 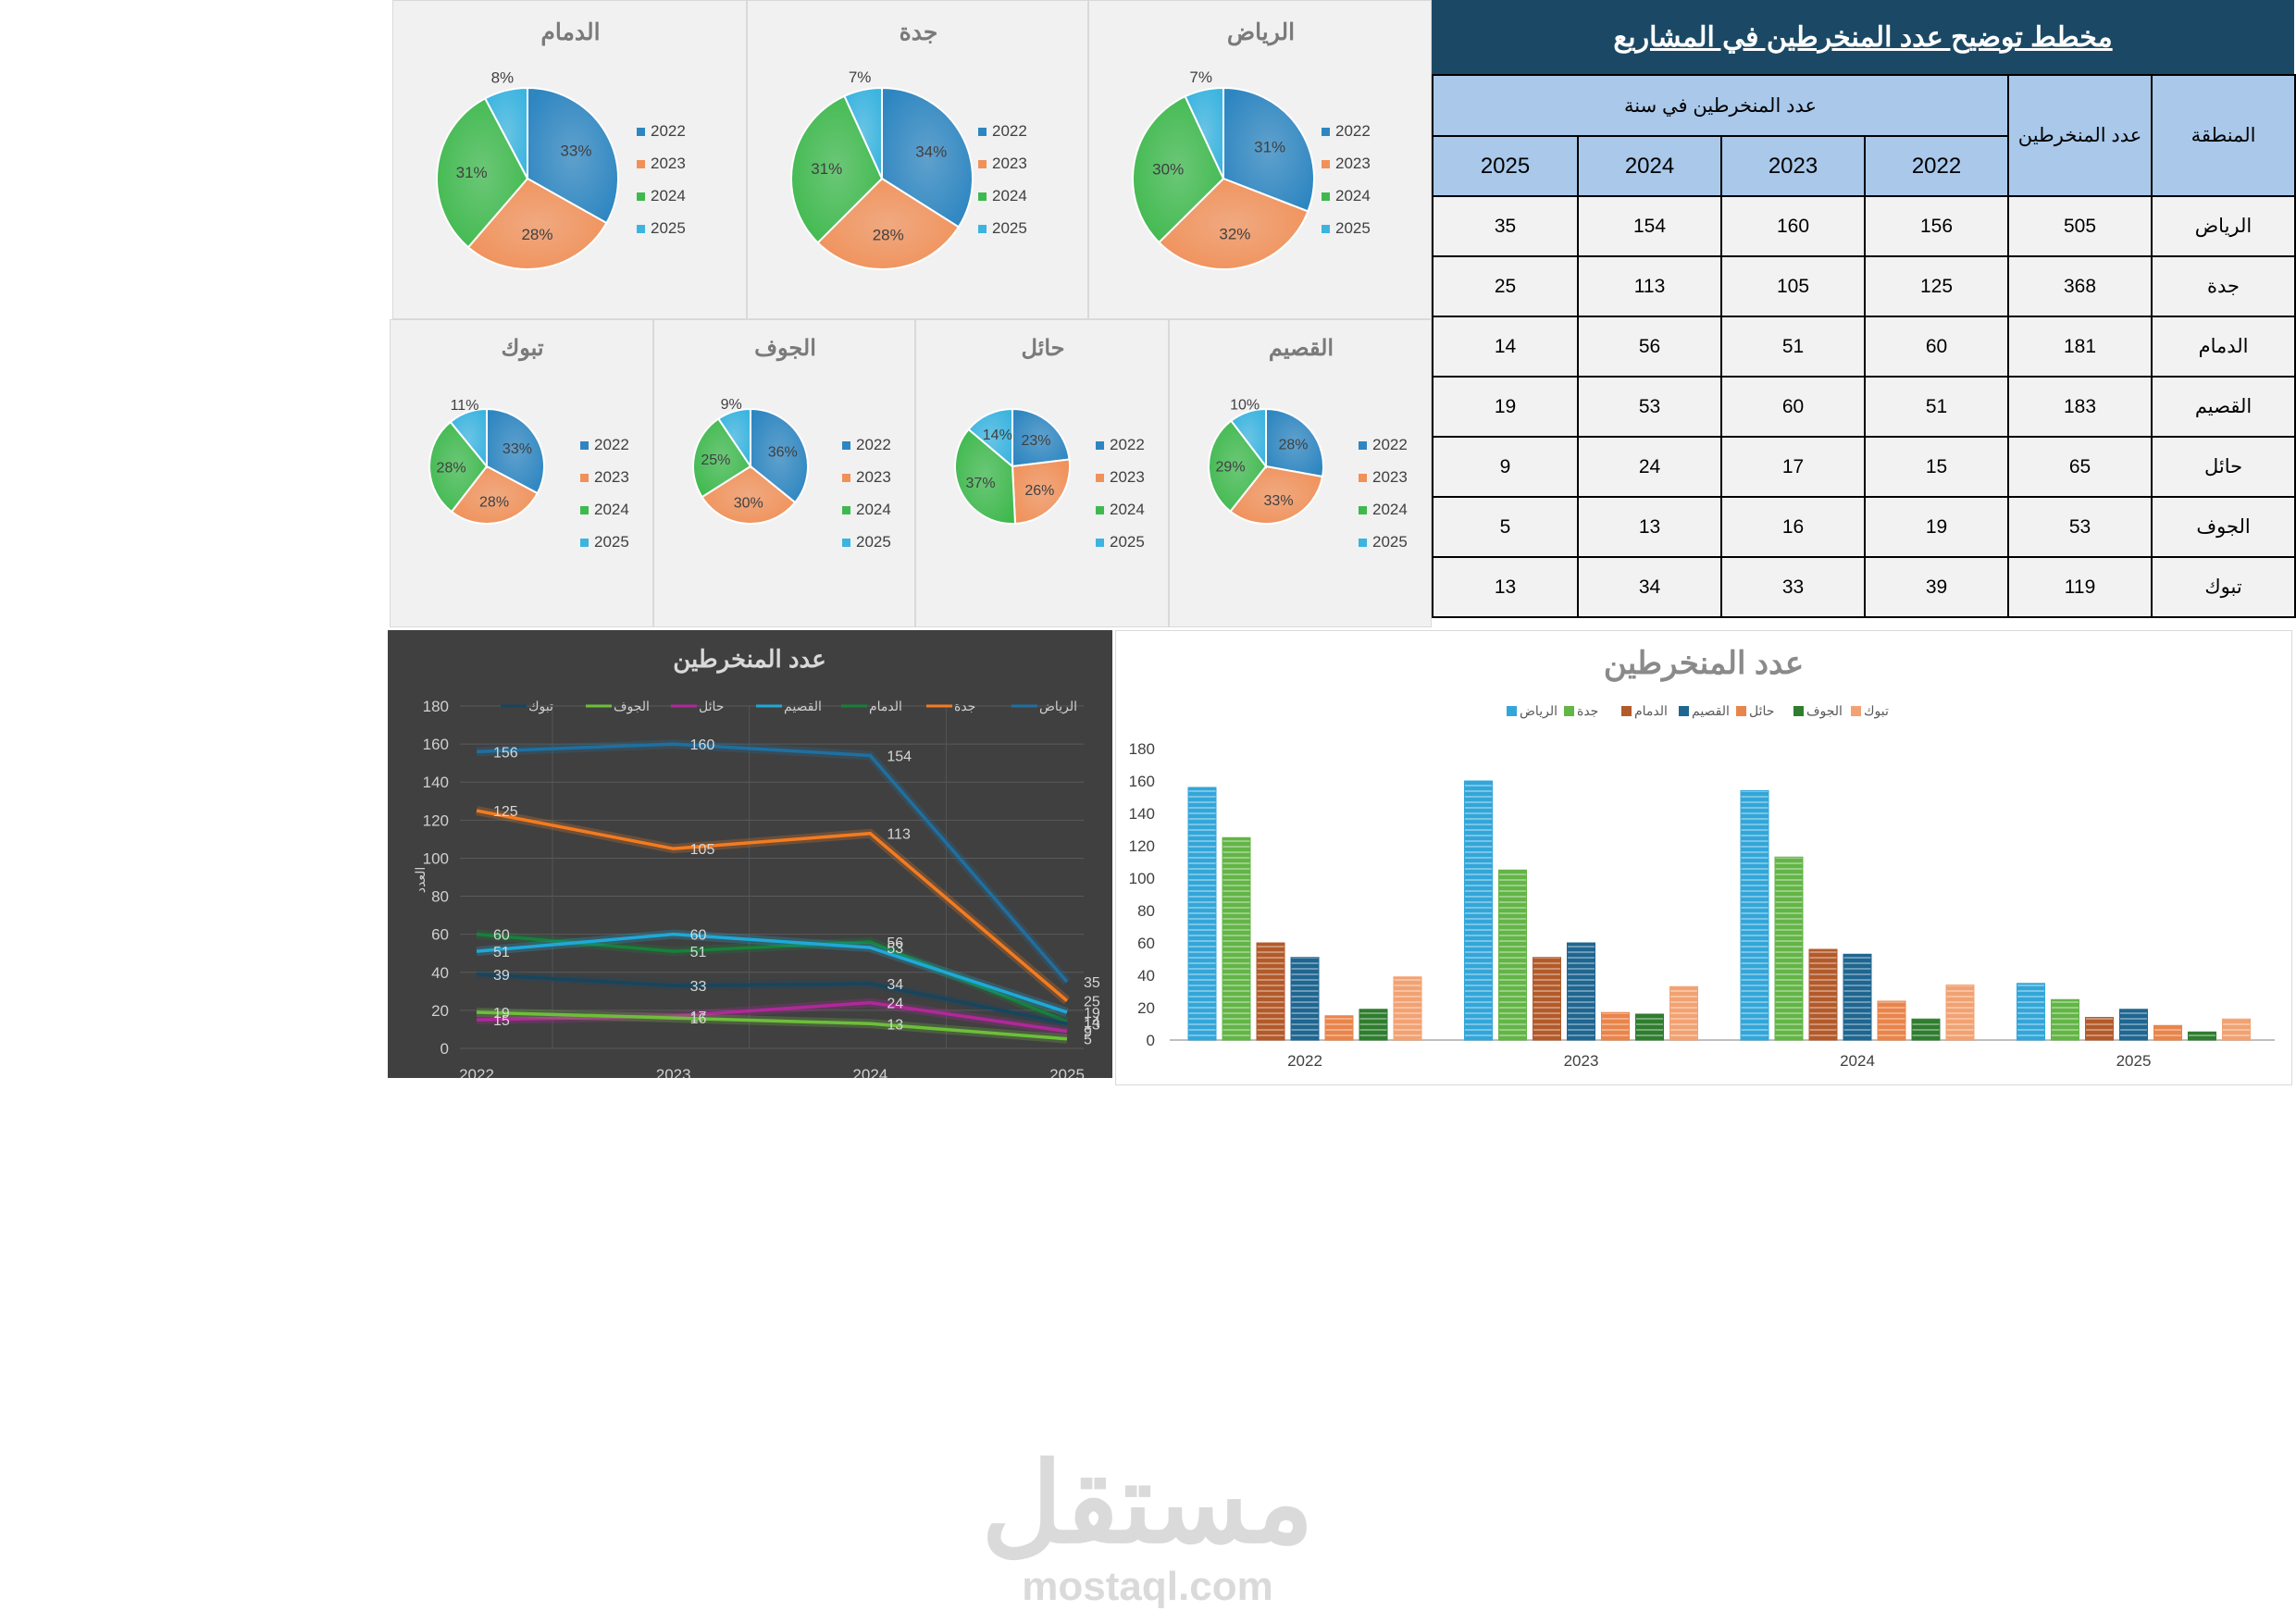 What do you see at coordinates (909, 144) in the screenshot?
I see `pie-chart-svg: جدة 34% 28% 31% 7% 2022 2023 2024 2025` at bounding box center [909, 144].